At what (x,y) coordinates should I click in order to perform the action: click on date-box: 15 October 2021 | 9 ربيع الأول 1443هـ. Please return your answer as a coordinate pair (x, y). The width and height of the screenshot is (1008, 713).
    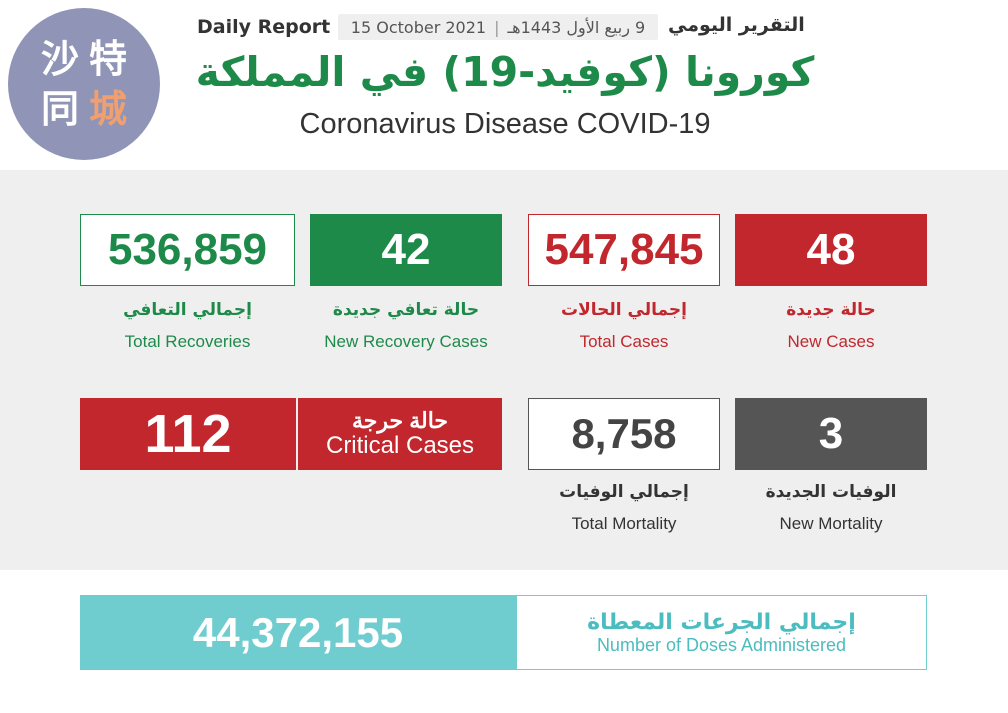
    Looking at the image, I should click on (498, 27).